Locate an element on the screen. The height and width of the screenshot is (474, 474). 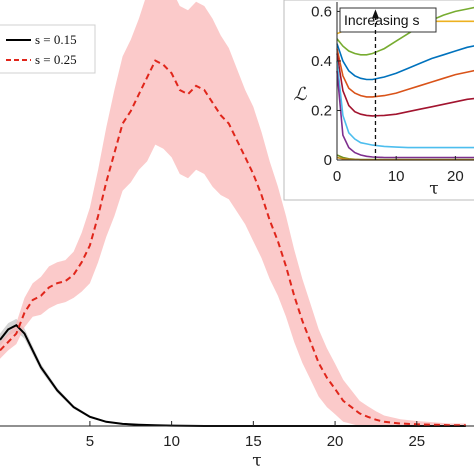
annotation-text: Increasing s is located at coordinates (381, 20).